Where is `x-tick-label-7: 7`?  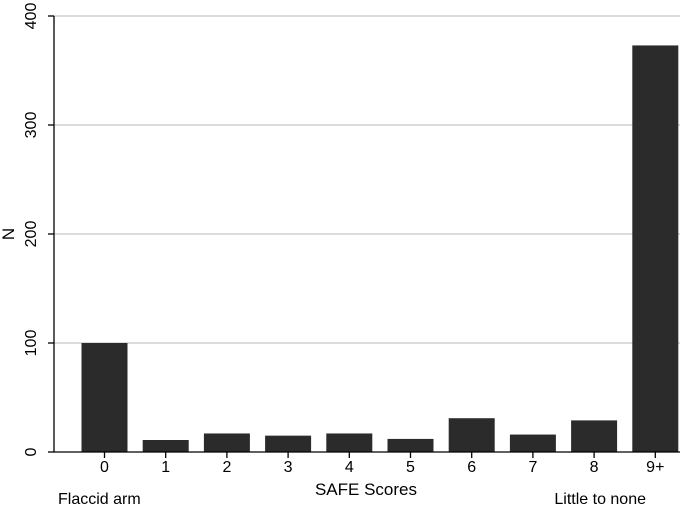 x-tick-label-7: 7 is located at coordinates (532, 467).